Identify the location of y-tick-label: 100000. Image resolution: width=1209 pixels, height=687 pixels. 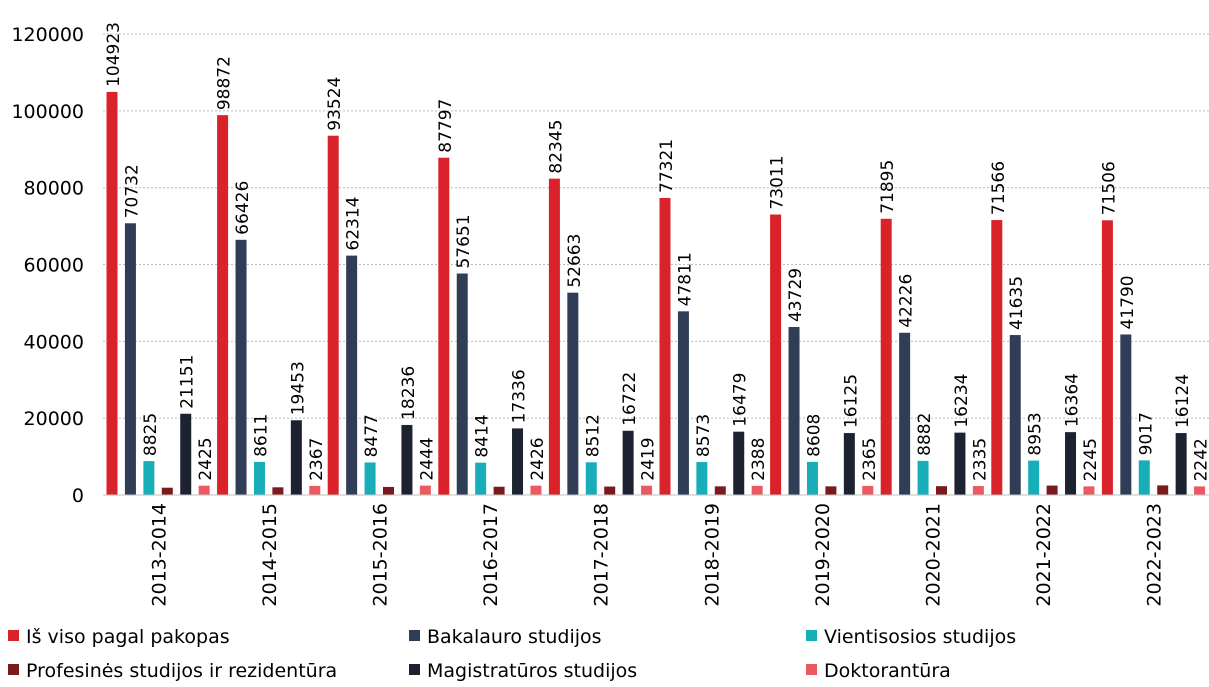
(47, 112).